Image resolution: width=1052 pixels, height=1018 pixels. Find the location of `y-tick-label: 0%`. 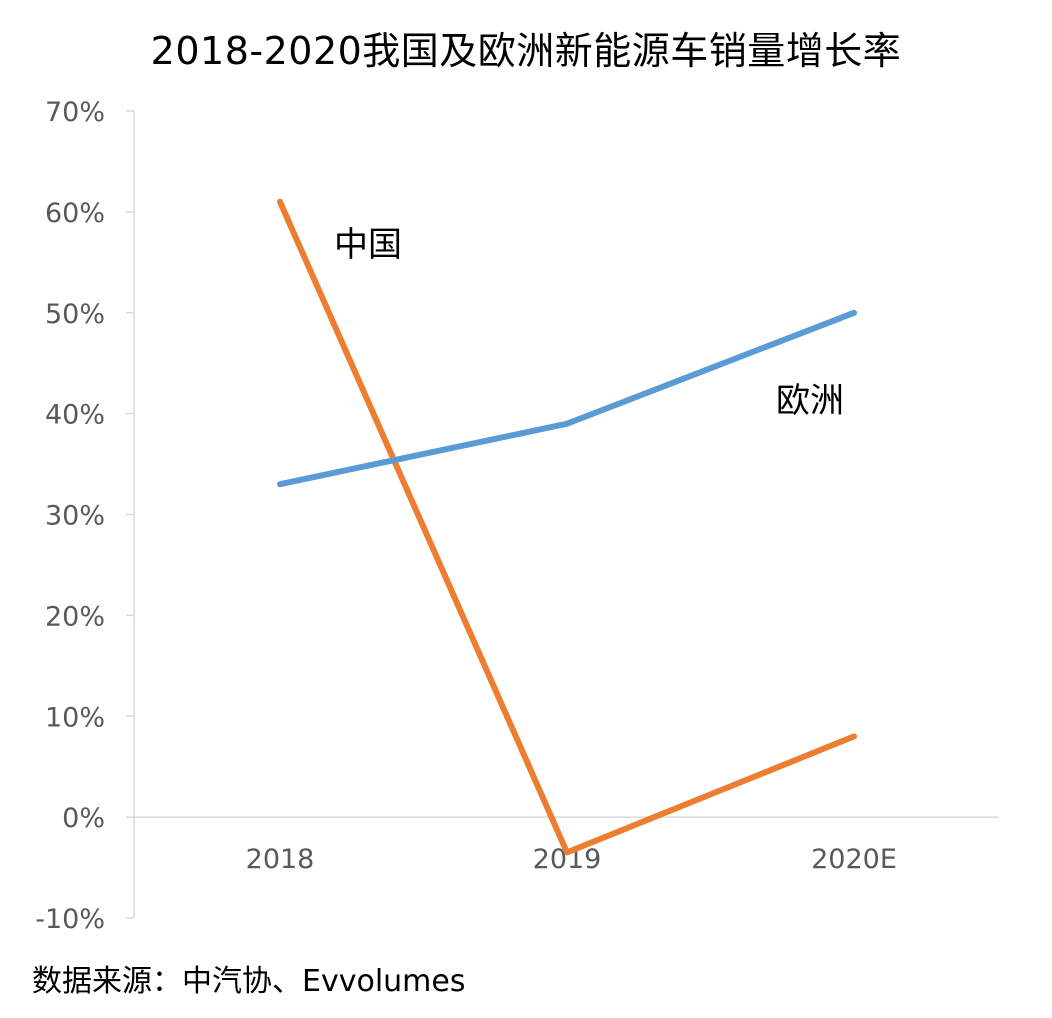

y-tick-label: 0% is located at coordinates (83, 818).